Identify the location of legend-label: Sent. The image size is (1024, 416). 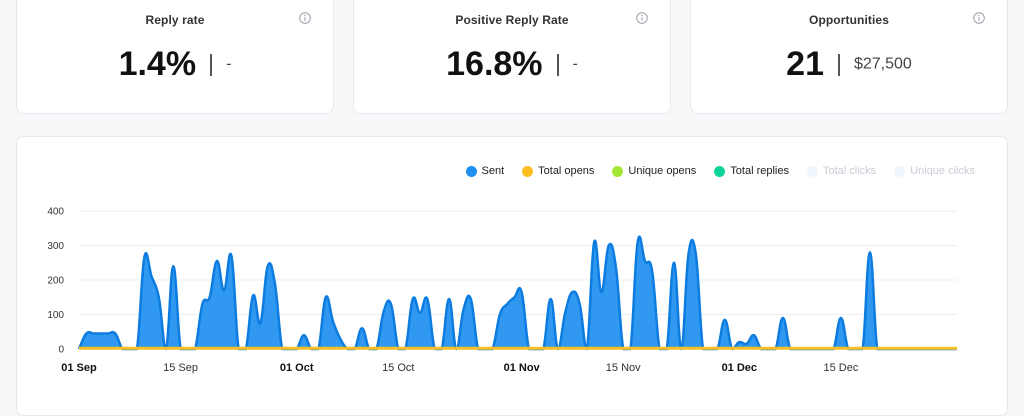
(493, 171).